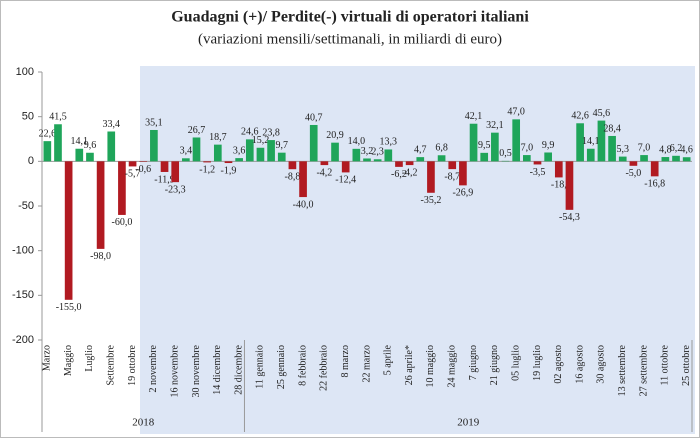  I want to click on group-label: 2019, so click(468, 423).